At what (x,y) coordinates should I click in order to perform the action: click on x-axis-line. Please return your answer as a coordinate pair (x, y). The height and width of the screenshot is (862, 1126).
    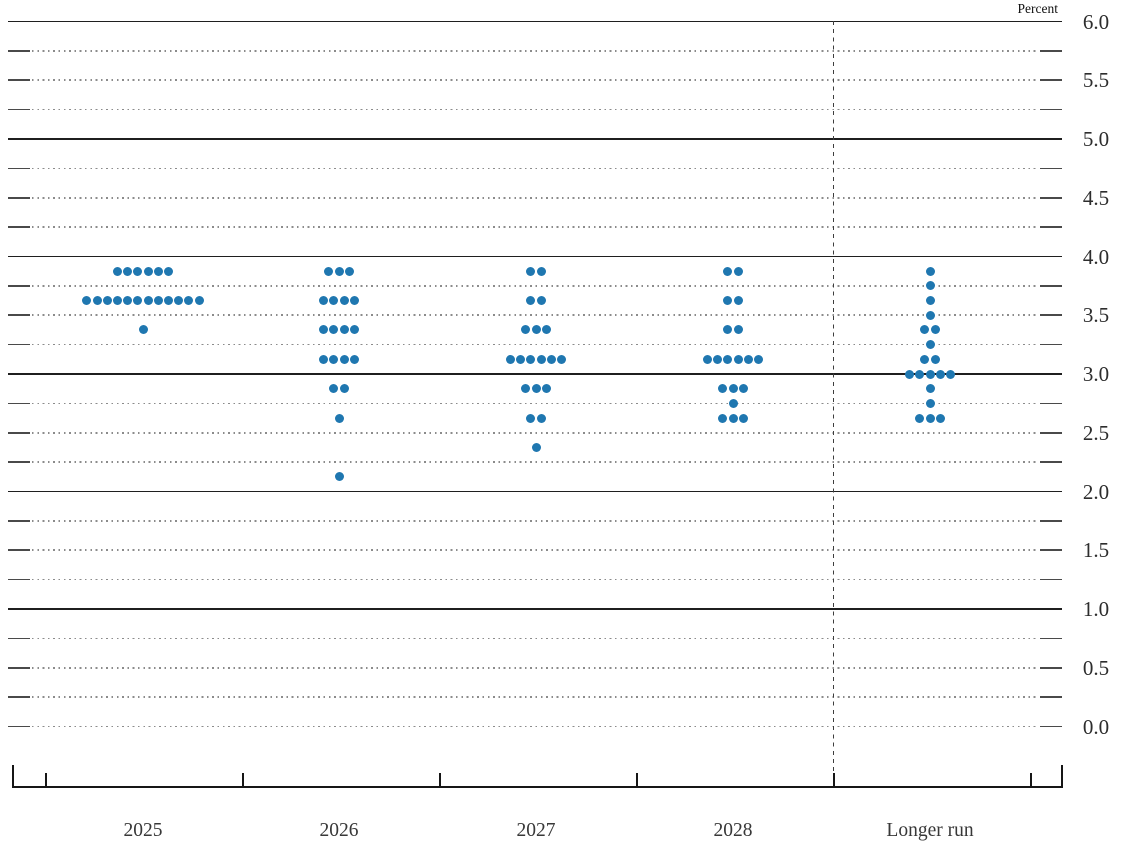
    Looking at the image, I should click on (537, 787).